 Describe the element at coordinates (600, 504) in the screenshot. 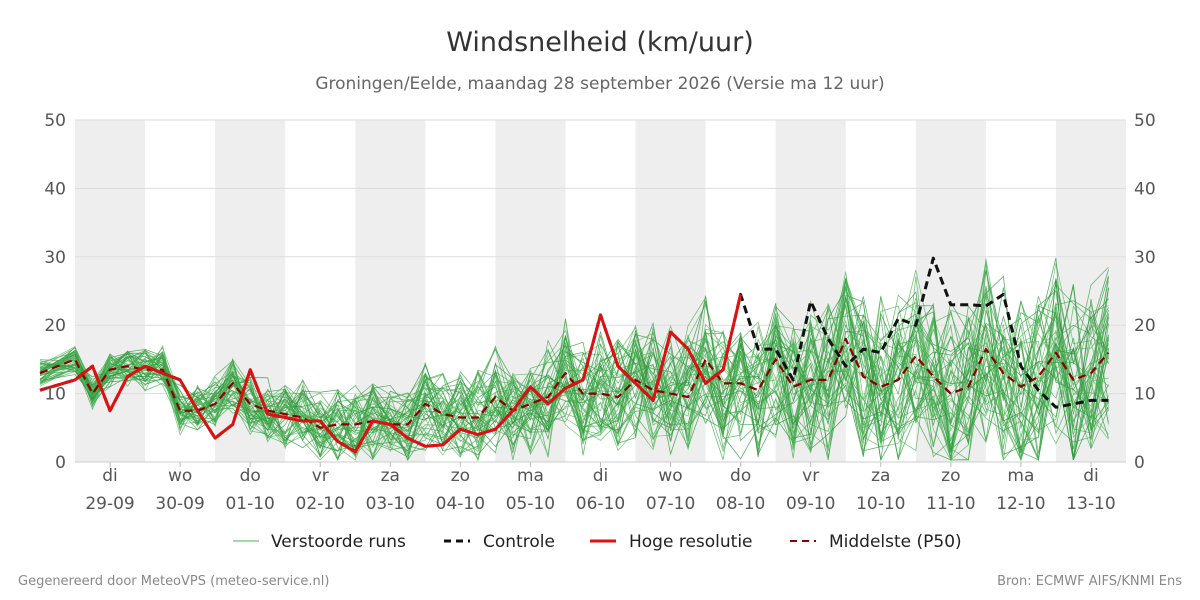

I see `x-tick-date-7: 06-10` at that location.